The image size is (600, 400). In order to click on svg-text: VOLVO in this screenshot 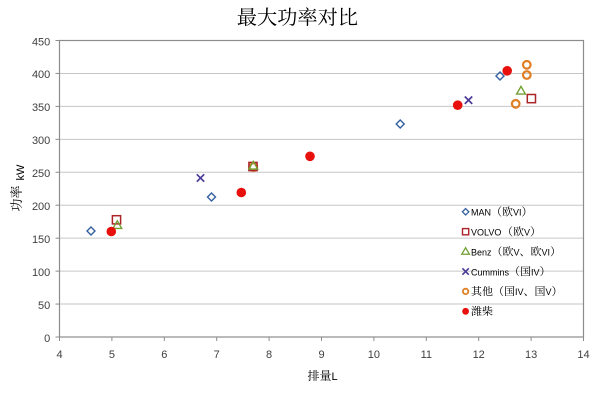, I will do `click(486, 233)`.